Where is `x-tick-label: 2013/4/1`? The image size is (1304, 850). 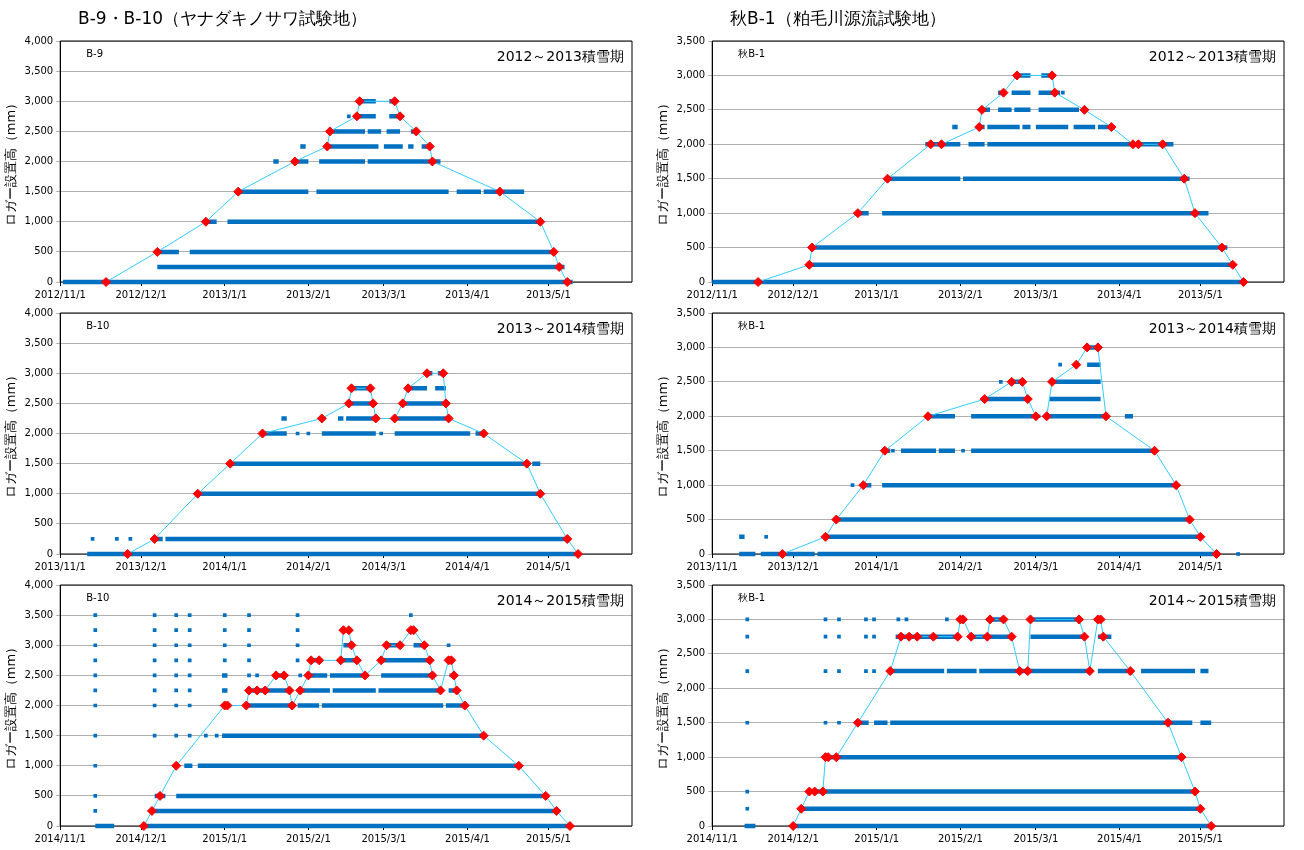 x-tick-label: 2013/4/1 is located at coordinates (1119, 294).